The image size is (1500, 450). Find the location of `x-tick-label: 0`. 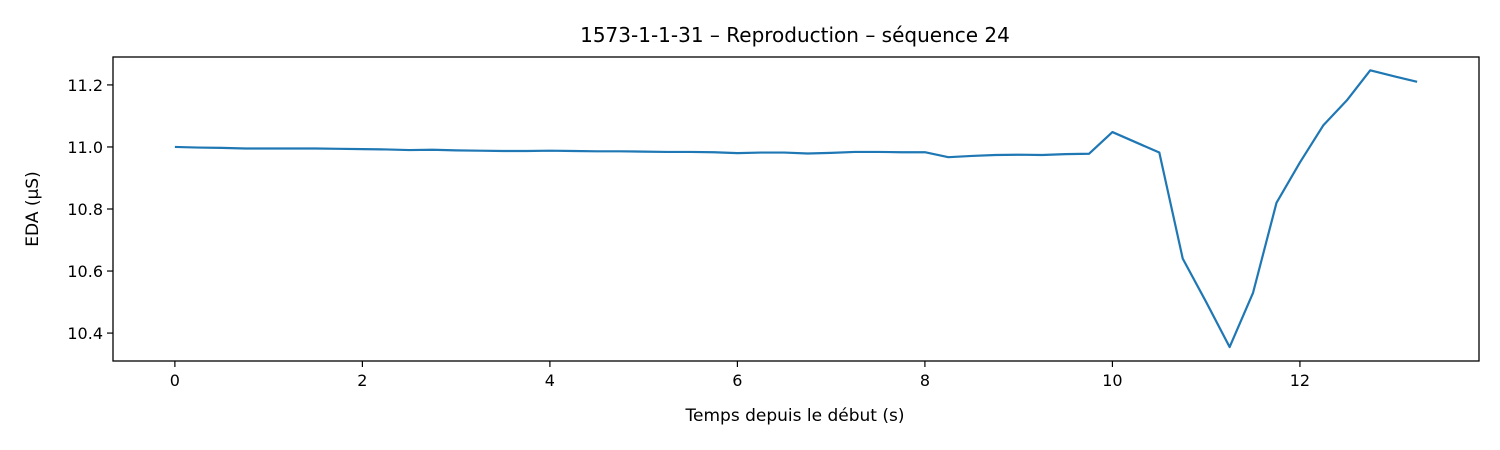

x-tick-label: 0 is located at coordinates (175, 380).